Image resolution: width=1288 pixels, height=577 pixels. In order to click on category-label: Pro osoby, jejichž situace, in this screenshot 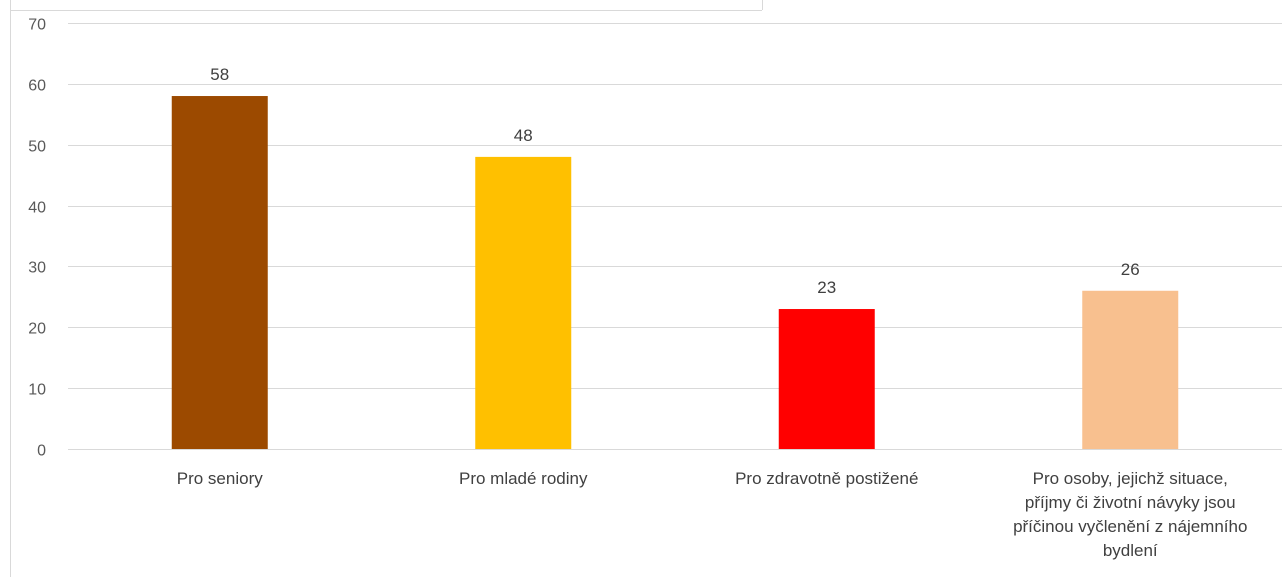, I will do `click(1130, 478)`.